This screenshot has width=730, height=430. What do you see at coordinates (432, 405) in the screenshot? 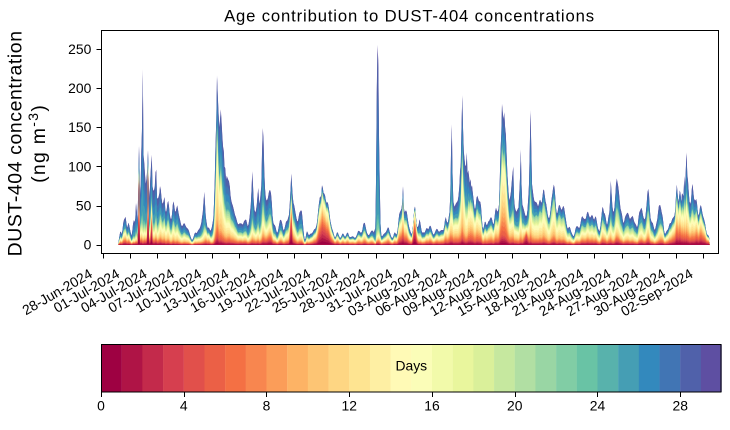
I see `svg-text: 16` at bounding box center [432, 405].